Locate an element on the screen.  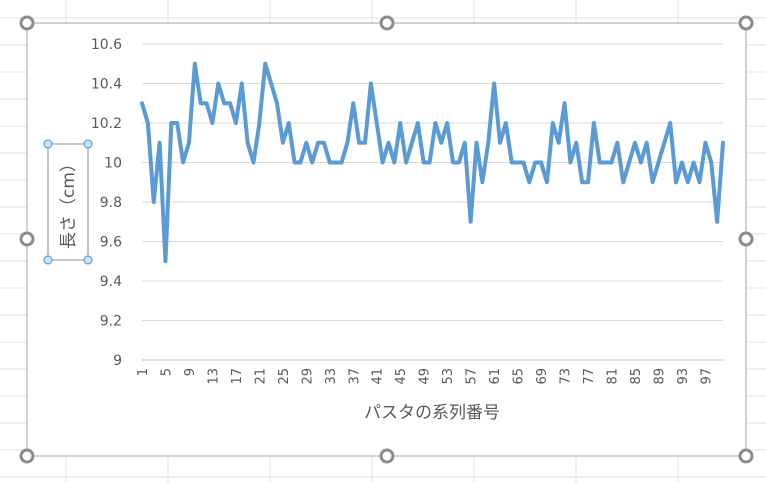
x-tick-label: 37 is located at coordinates (354, 376).